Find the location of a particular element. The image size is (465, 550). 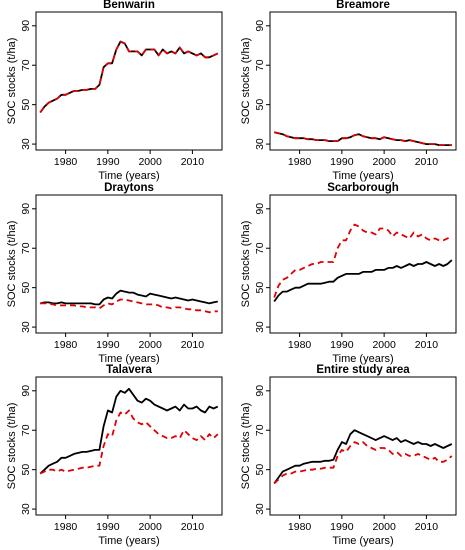

panel-title: Draytons is located at coordinates (129, 188).